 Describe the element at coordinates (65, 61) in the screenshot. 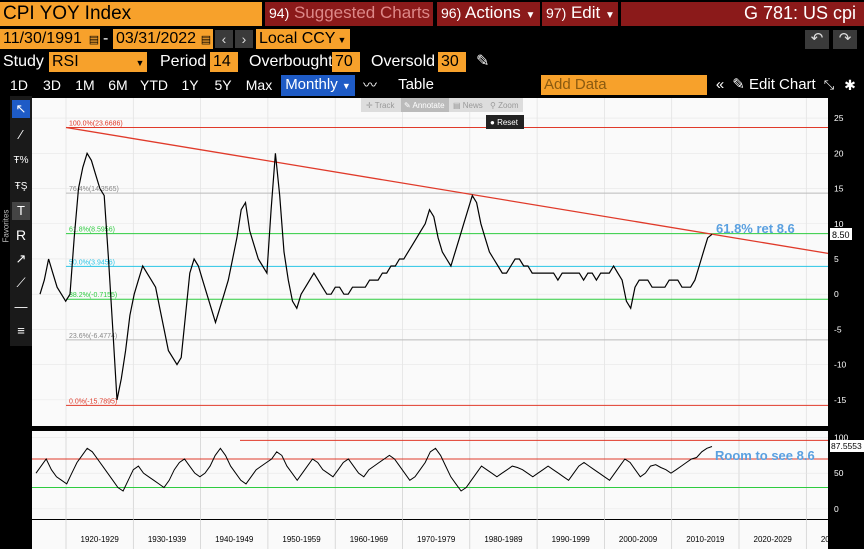

I see `study-value: RSI` at that location.